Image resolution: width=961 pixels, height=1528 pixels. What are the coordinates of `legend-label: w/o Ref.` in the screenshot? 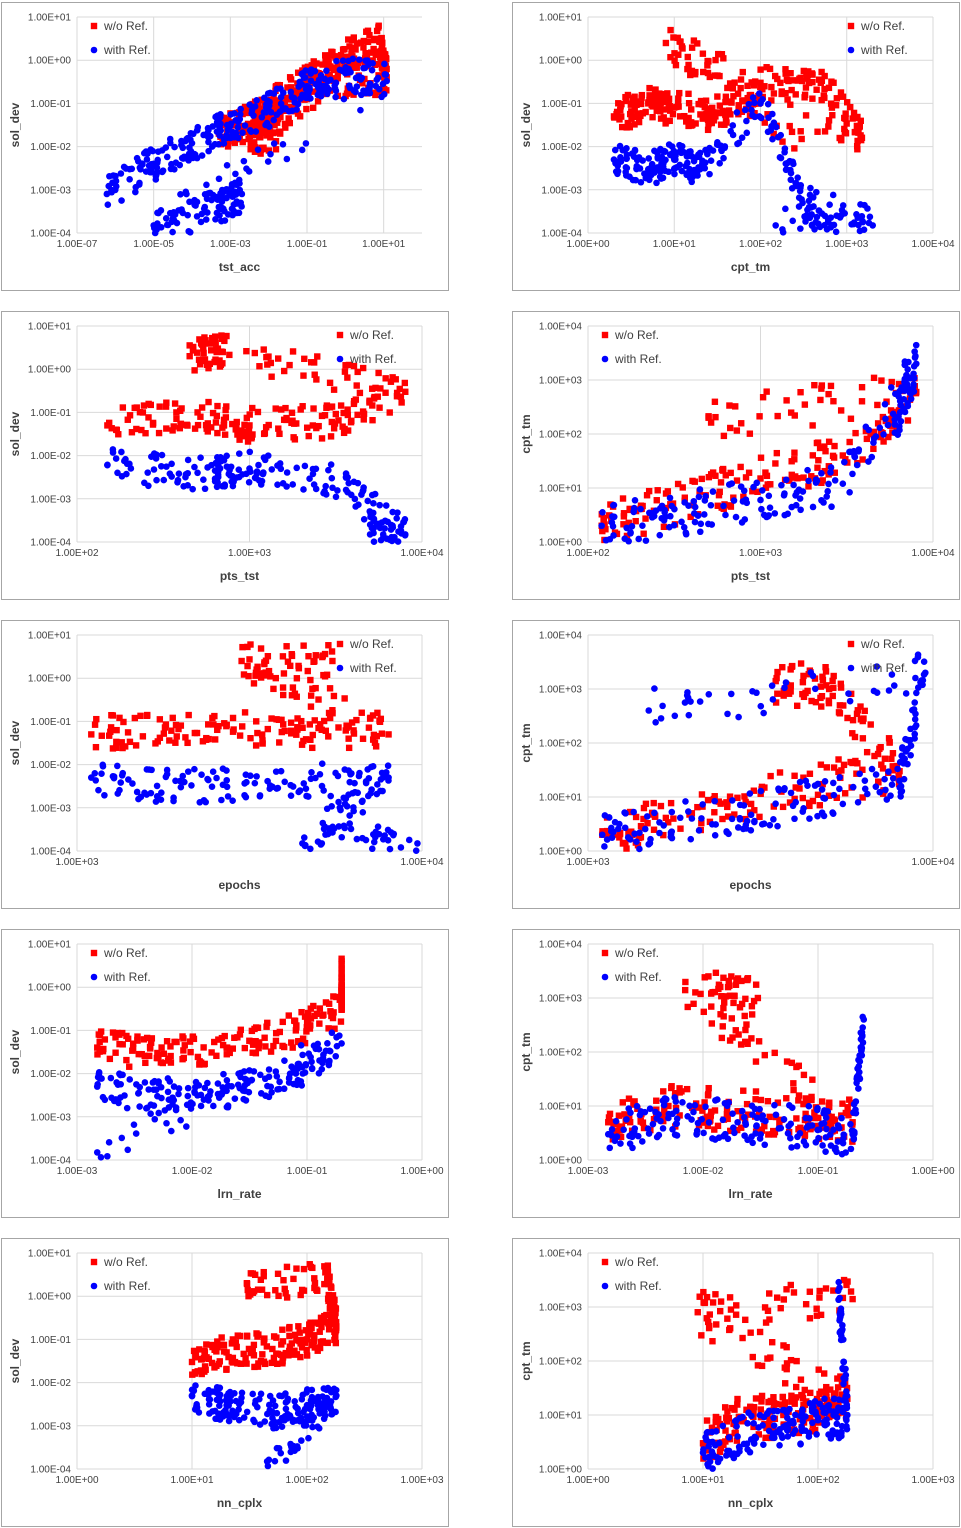 It's located at (636, 953).